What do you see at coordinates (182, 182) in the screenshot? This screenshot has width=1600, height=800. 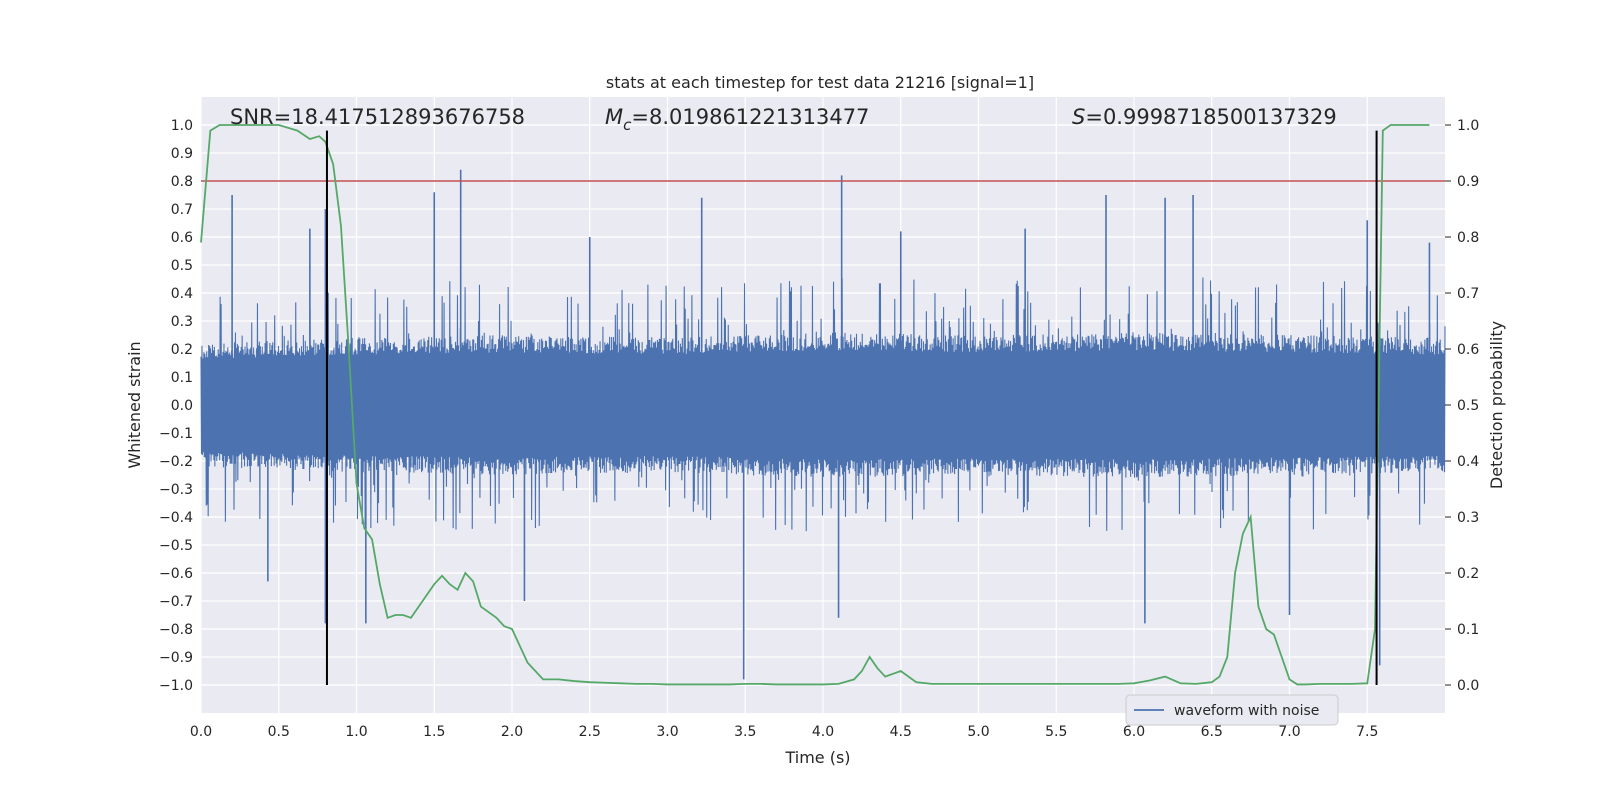 I see `y-tick-label: 0.8` at bounding box center [182, 182].